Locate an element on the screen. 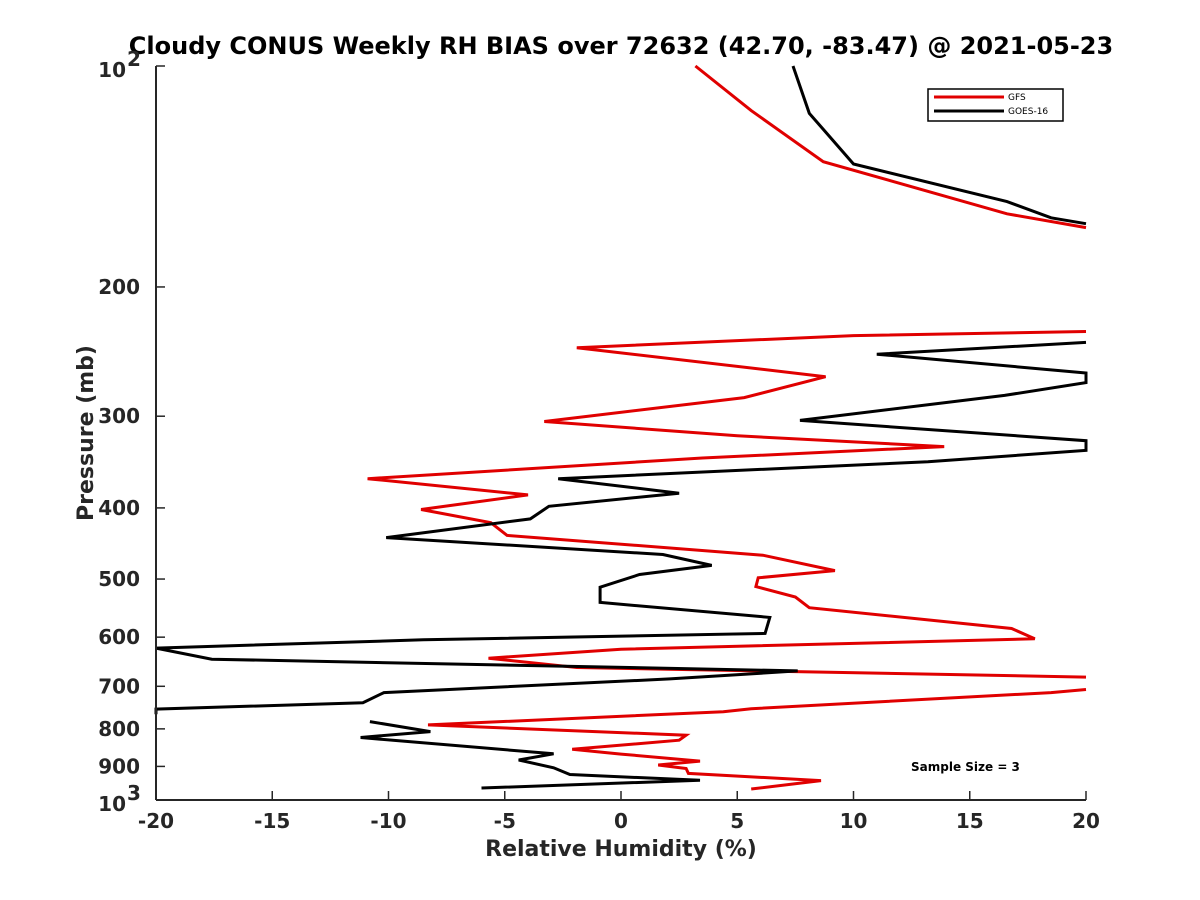 This screenshot has height=900, width=1200. y-tick-label-exponent: 2 is located at coordinates (134, 59).